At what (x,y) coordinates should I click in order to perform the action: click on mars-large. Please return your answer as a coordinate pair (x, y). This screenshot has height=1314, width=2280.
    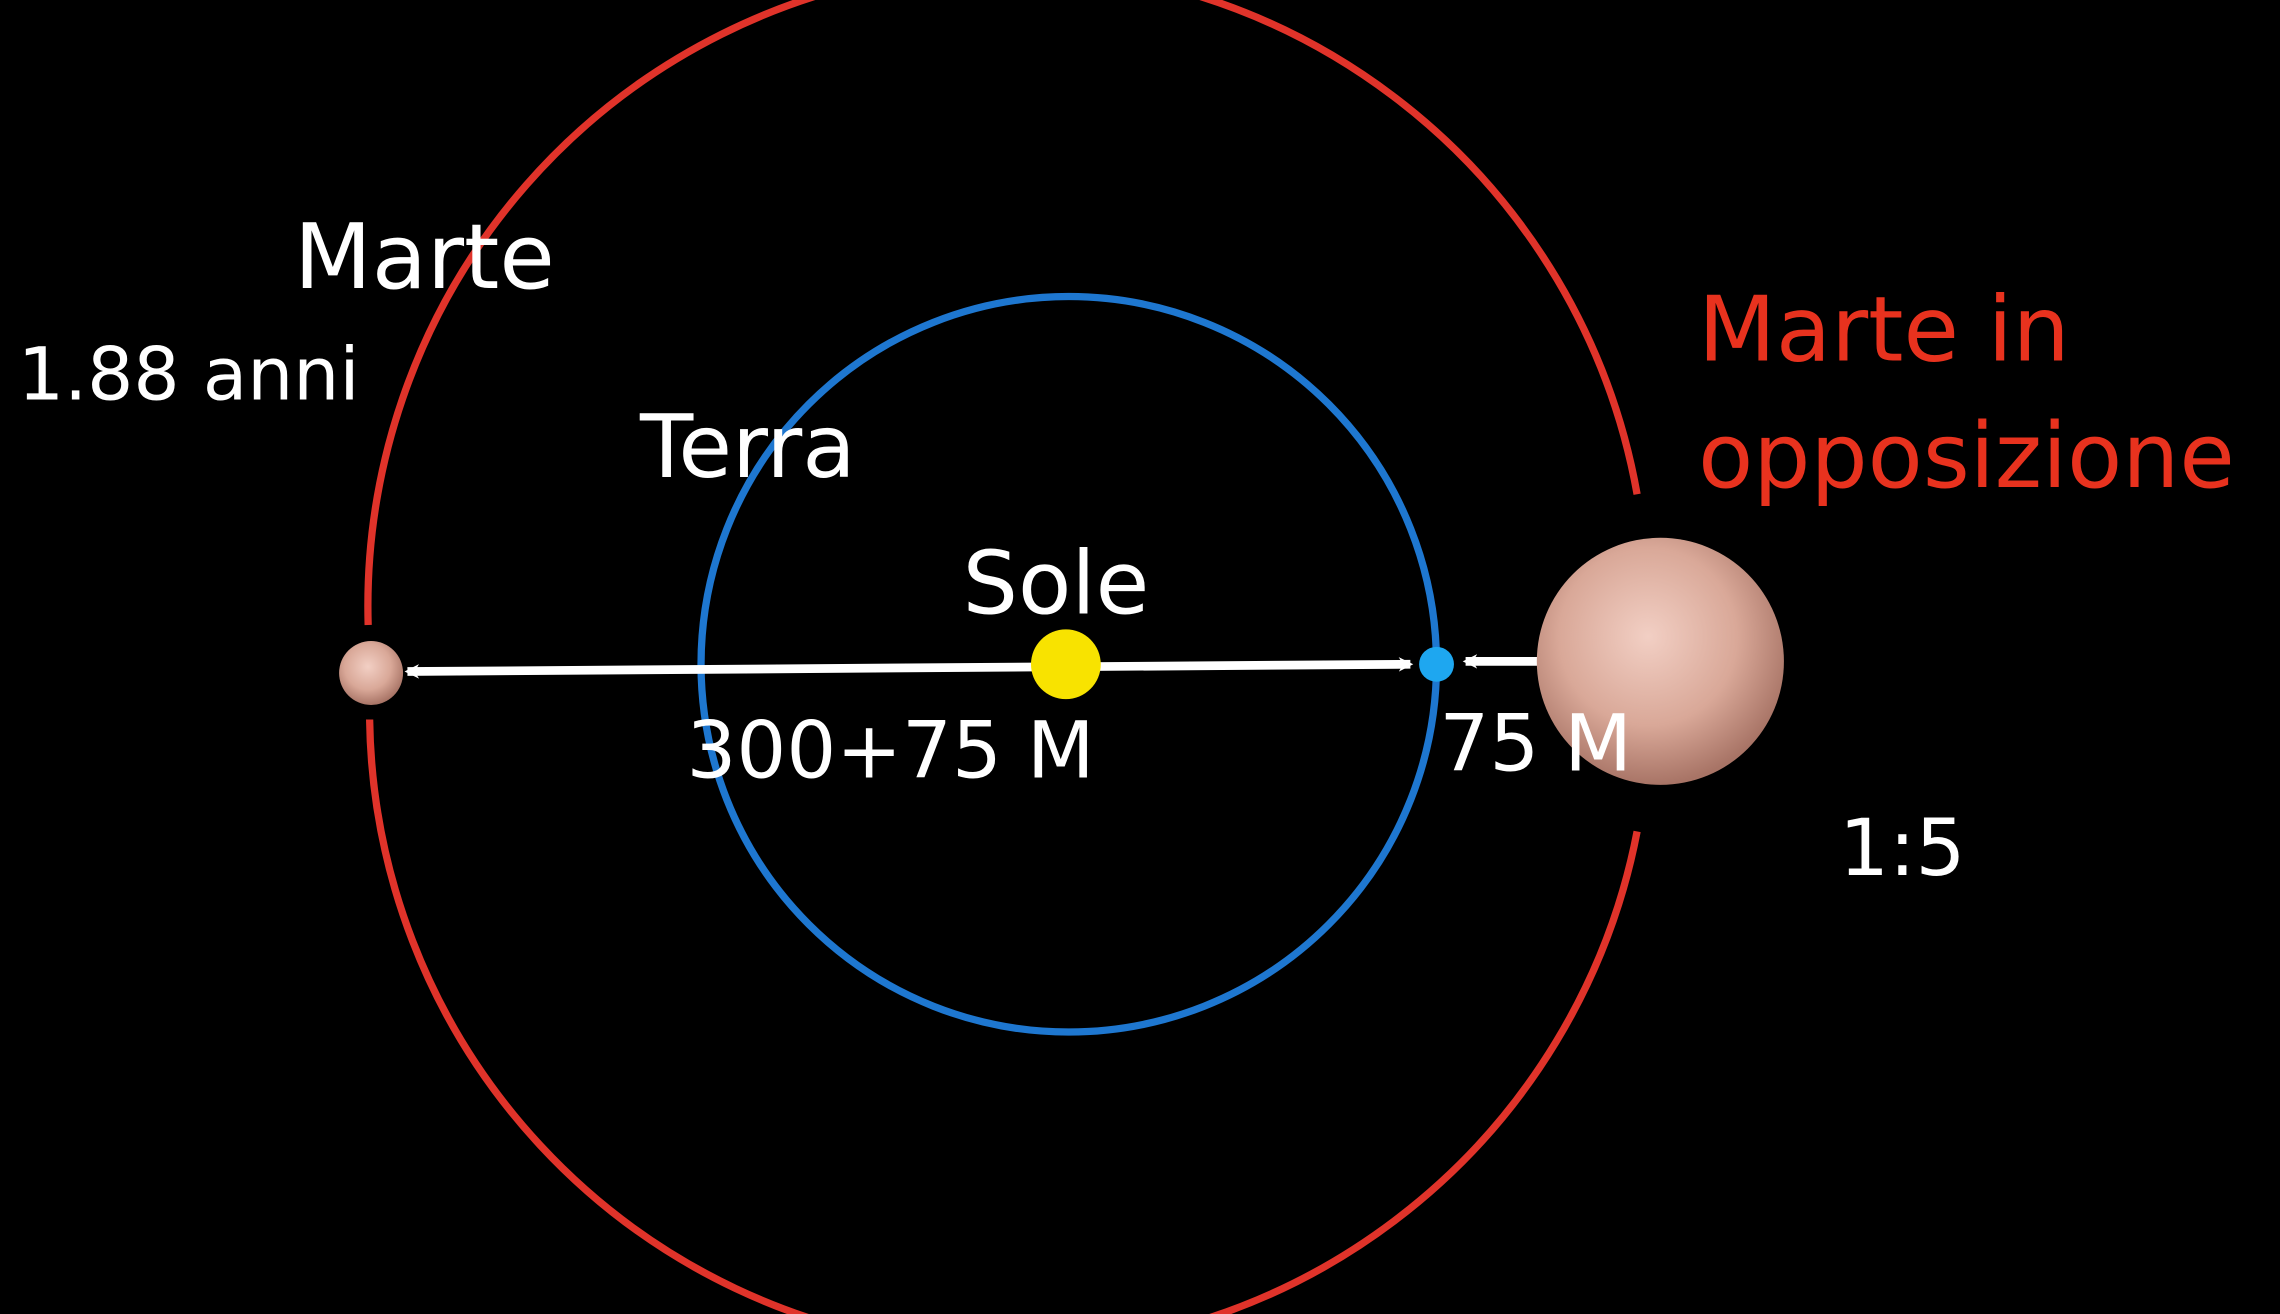
    Looking at the image, I should click on (1660, 661).